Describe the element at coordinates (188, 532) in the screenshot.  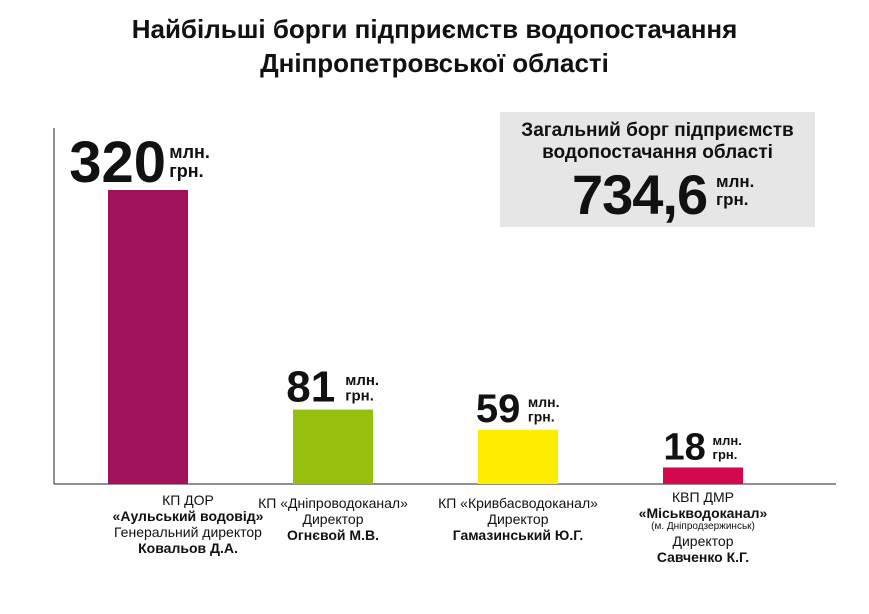
I see `category-label-1-line3: Генеральний директор` at that location.